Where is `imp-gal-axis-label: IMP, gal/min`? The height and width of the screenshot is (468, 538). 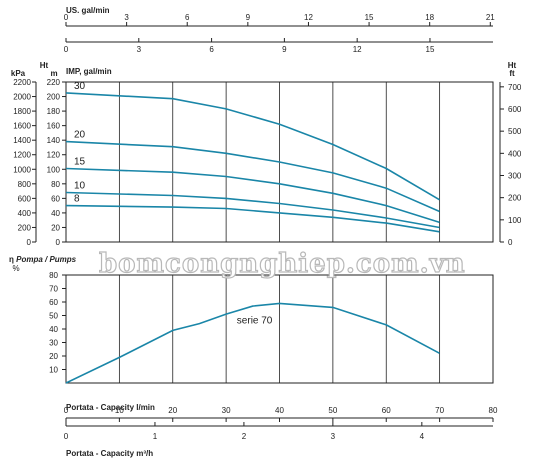
imp-gal-axis-label: IMP, gal/min is located at coordinates (89, 71).